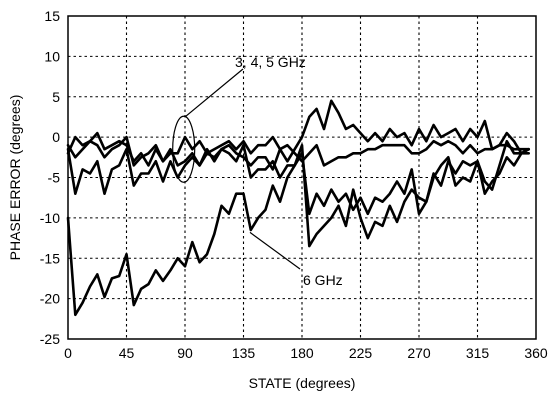  I want to click on x-axis-label: STATE (degrees), so click(302, 383).